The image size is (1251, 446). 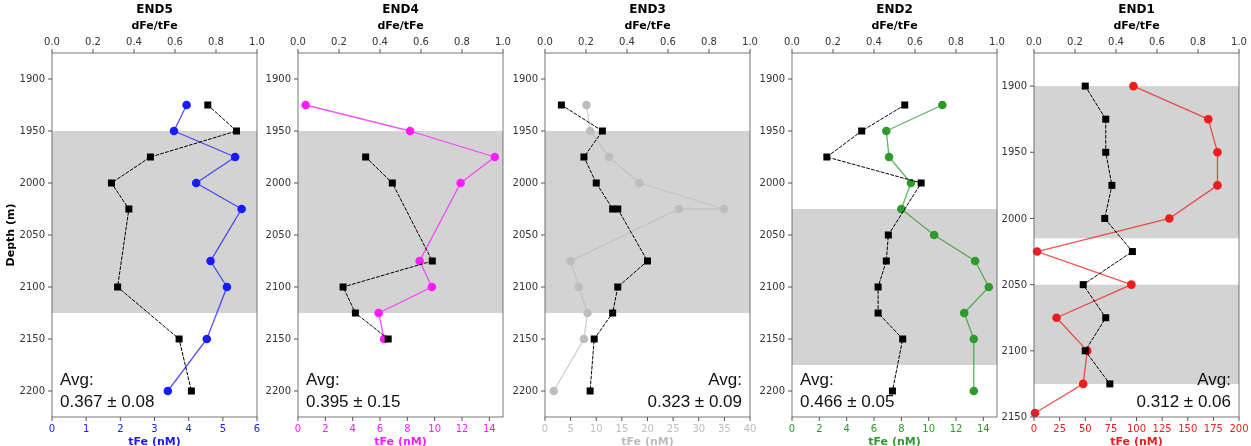 What do you see at coordinates (1213, 428) in the screenshot?
I see `x-tick-label: 175` at bounding box center [1213, 428].